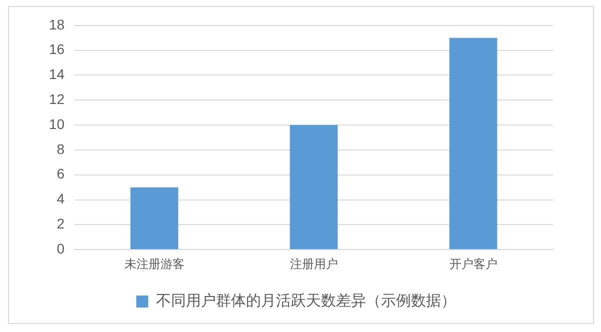 The height and width of the screenshot is (332, 601). I want to click on legend-label: 不同用户群体的月活跃天数差异（示例数据）, so click(306, 300).